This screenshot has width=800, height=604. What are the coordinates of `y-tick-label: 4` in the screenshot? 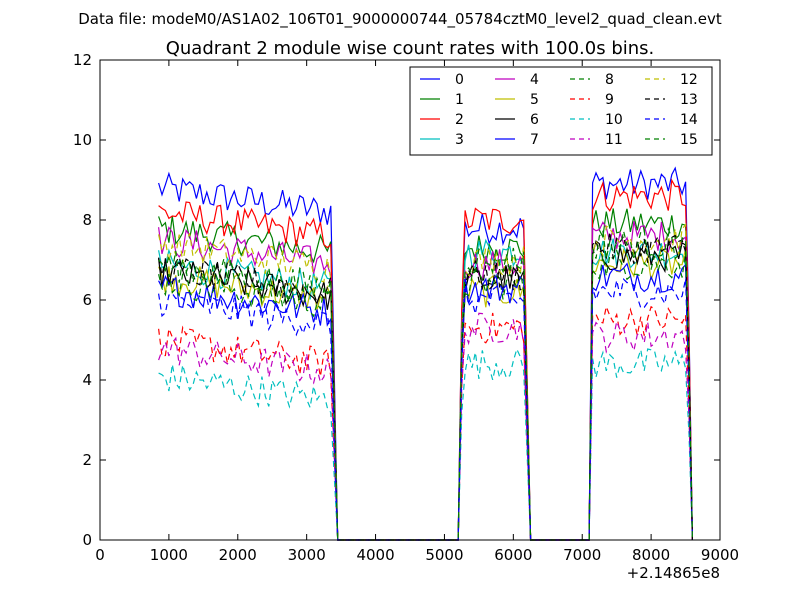 It's located at (87, 380).